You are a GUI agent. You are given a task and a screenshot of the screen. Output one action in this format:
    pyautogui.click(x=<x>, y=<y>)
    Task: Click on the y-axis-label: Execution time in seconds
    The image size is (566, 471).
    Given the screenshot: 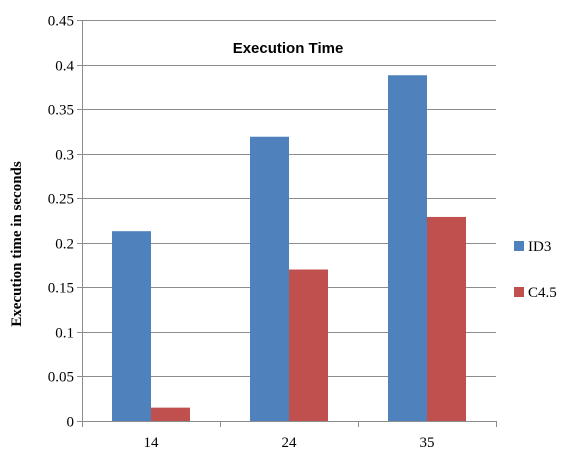 What is the action you would take?
    pyautogui.click(x=17, y=244)
    